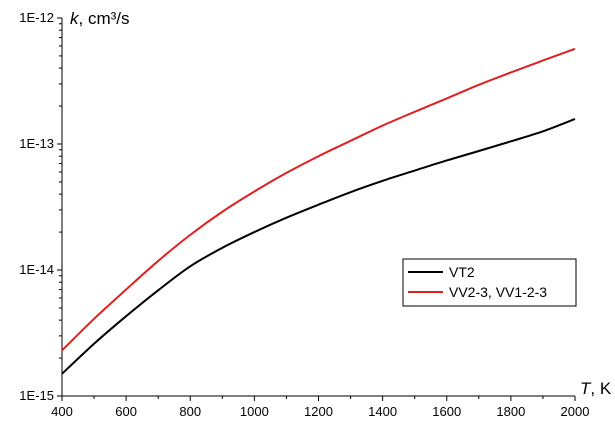 This screenshot has width=615, height=423. I want to click on y-axis-unit: , cm³/s, so click(104, 18).